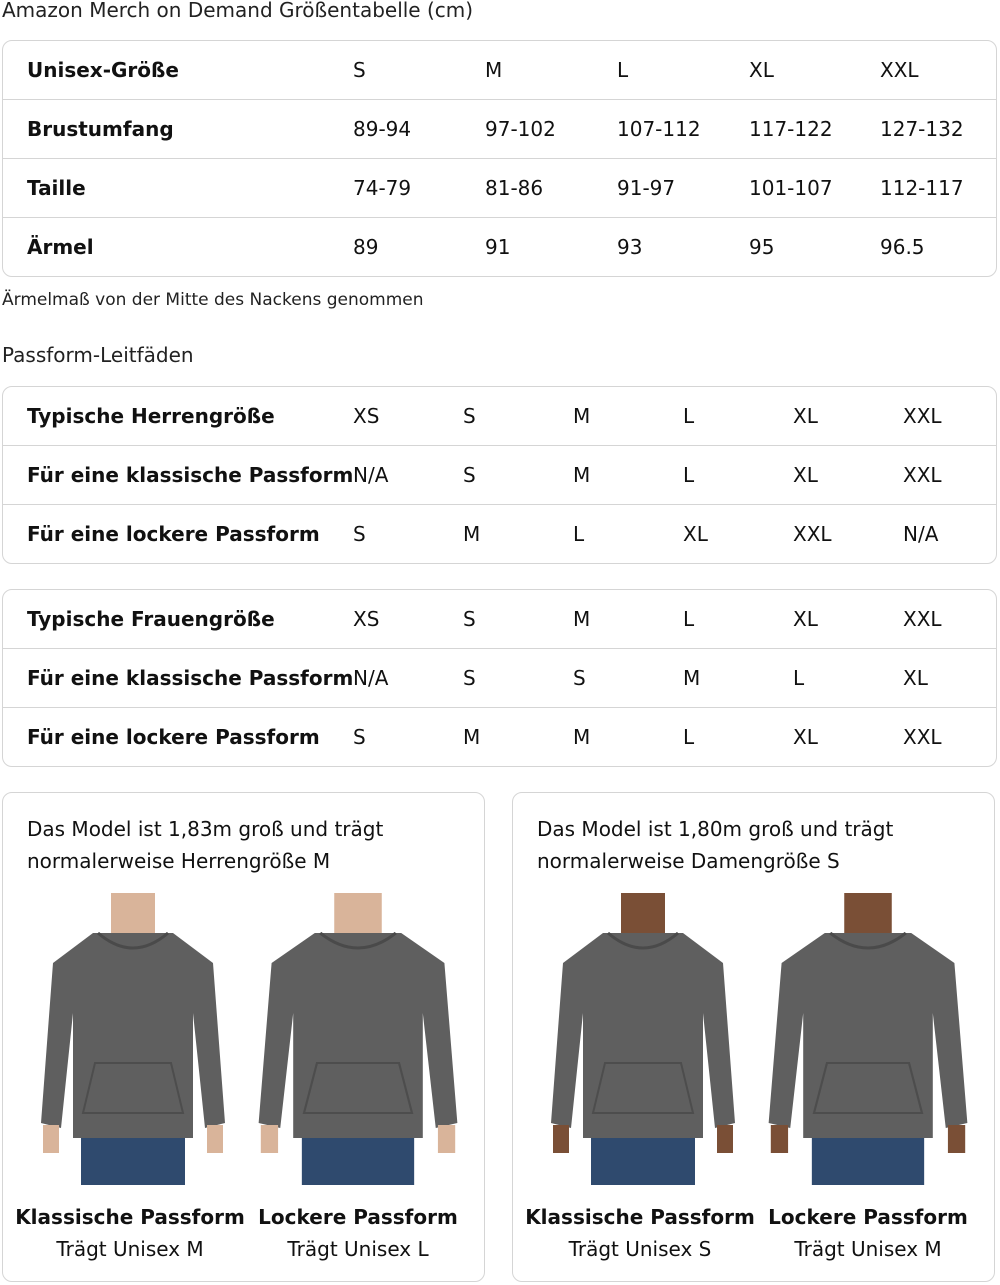 This screenshot has height=1285, width=1000. Describe the element at coordinates (98, 355) in the screenshot. I see `fit-guide-title: Passform-Leitfäden` at that location.